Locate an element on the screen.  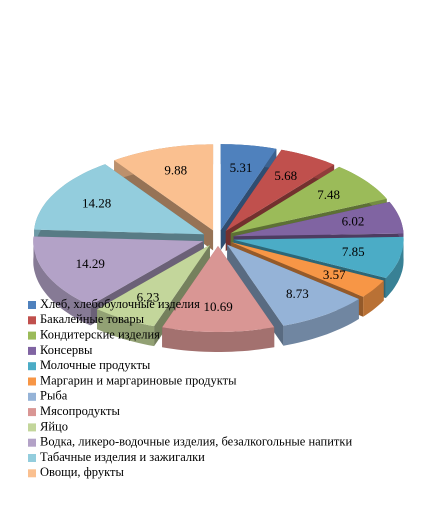
legend-label: Консервы is located at coordinates (66, 350).